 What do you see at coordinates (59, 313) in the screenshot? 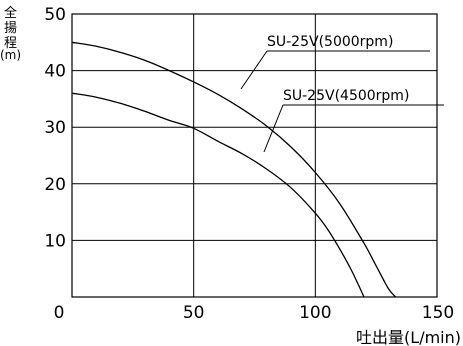
I see `x-tick-label-0: 0` at bounding box center [59, 313].